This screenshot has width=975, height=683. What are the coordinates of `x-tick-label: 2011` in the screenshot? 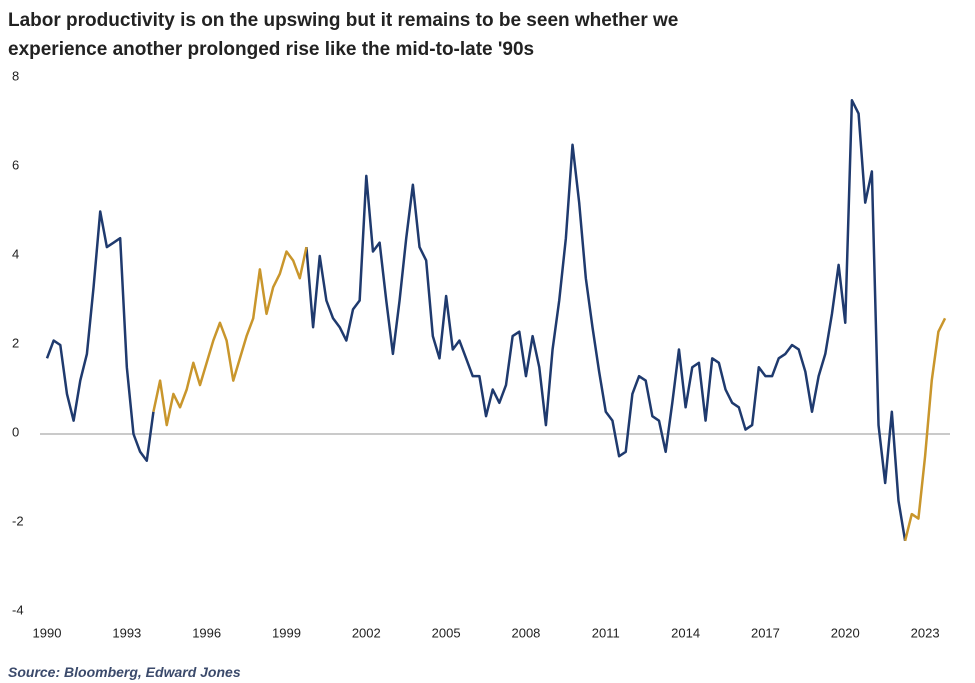 It's located at (606, 632).